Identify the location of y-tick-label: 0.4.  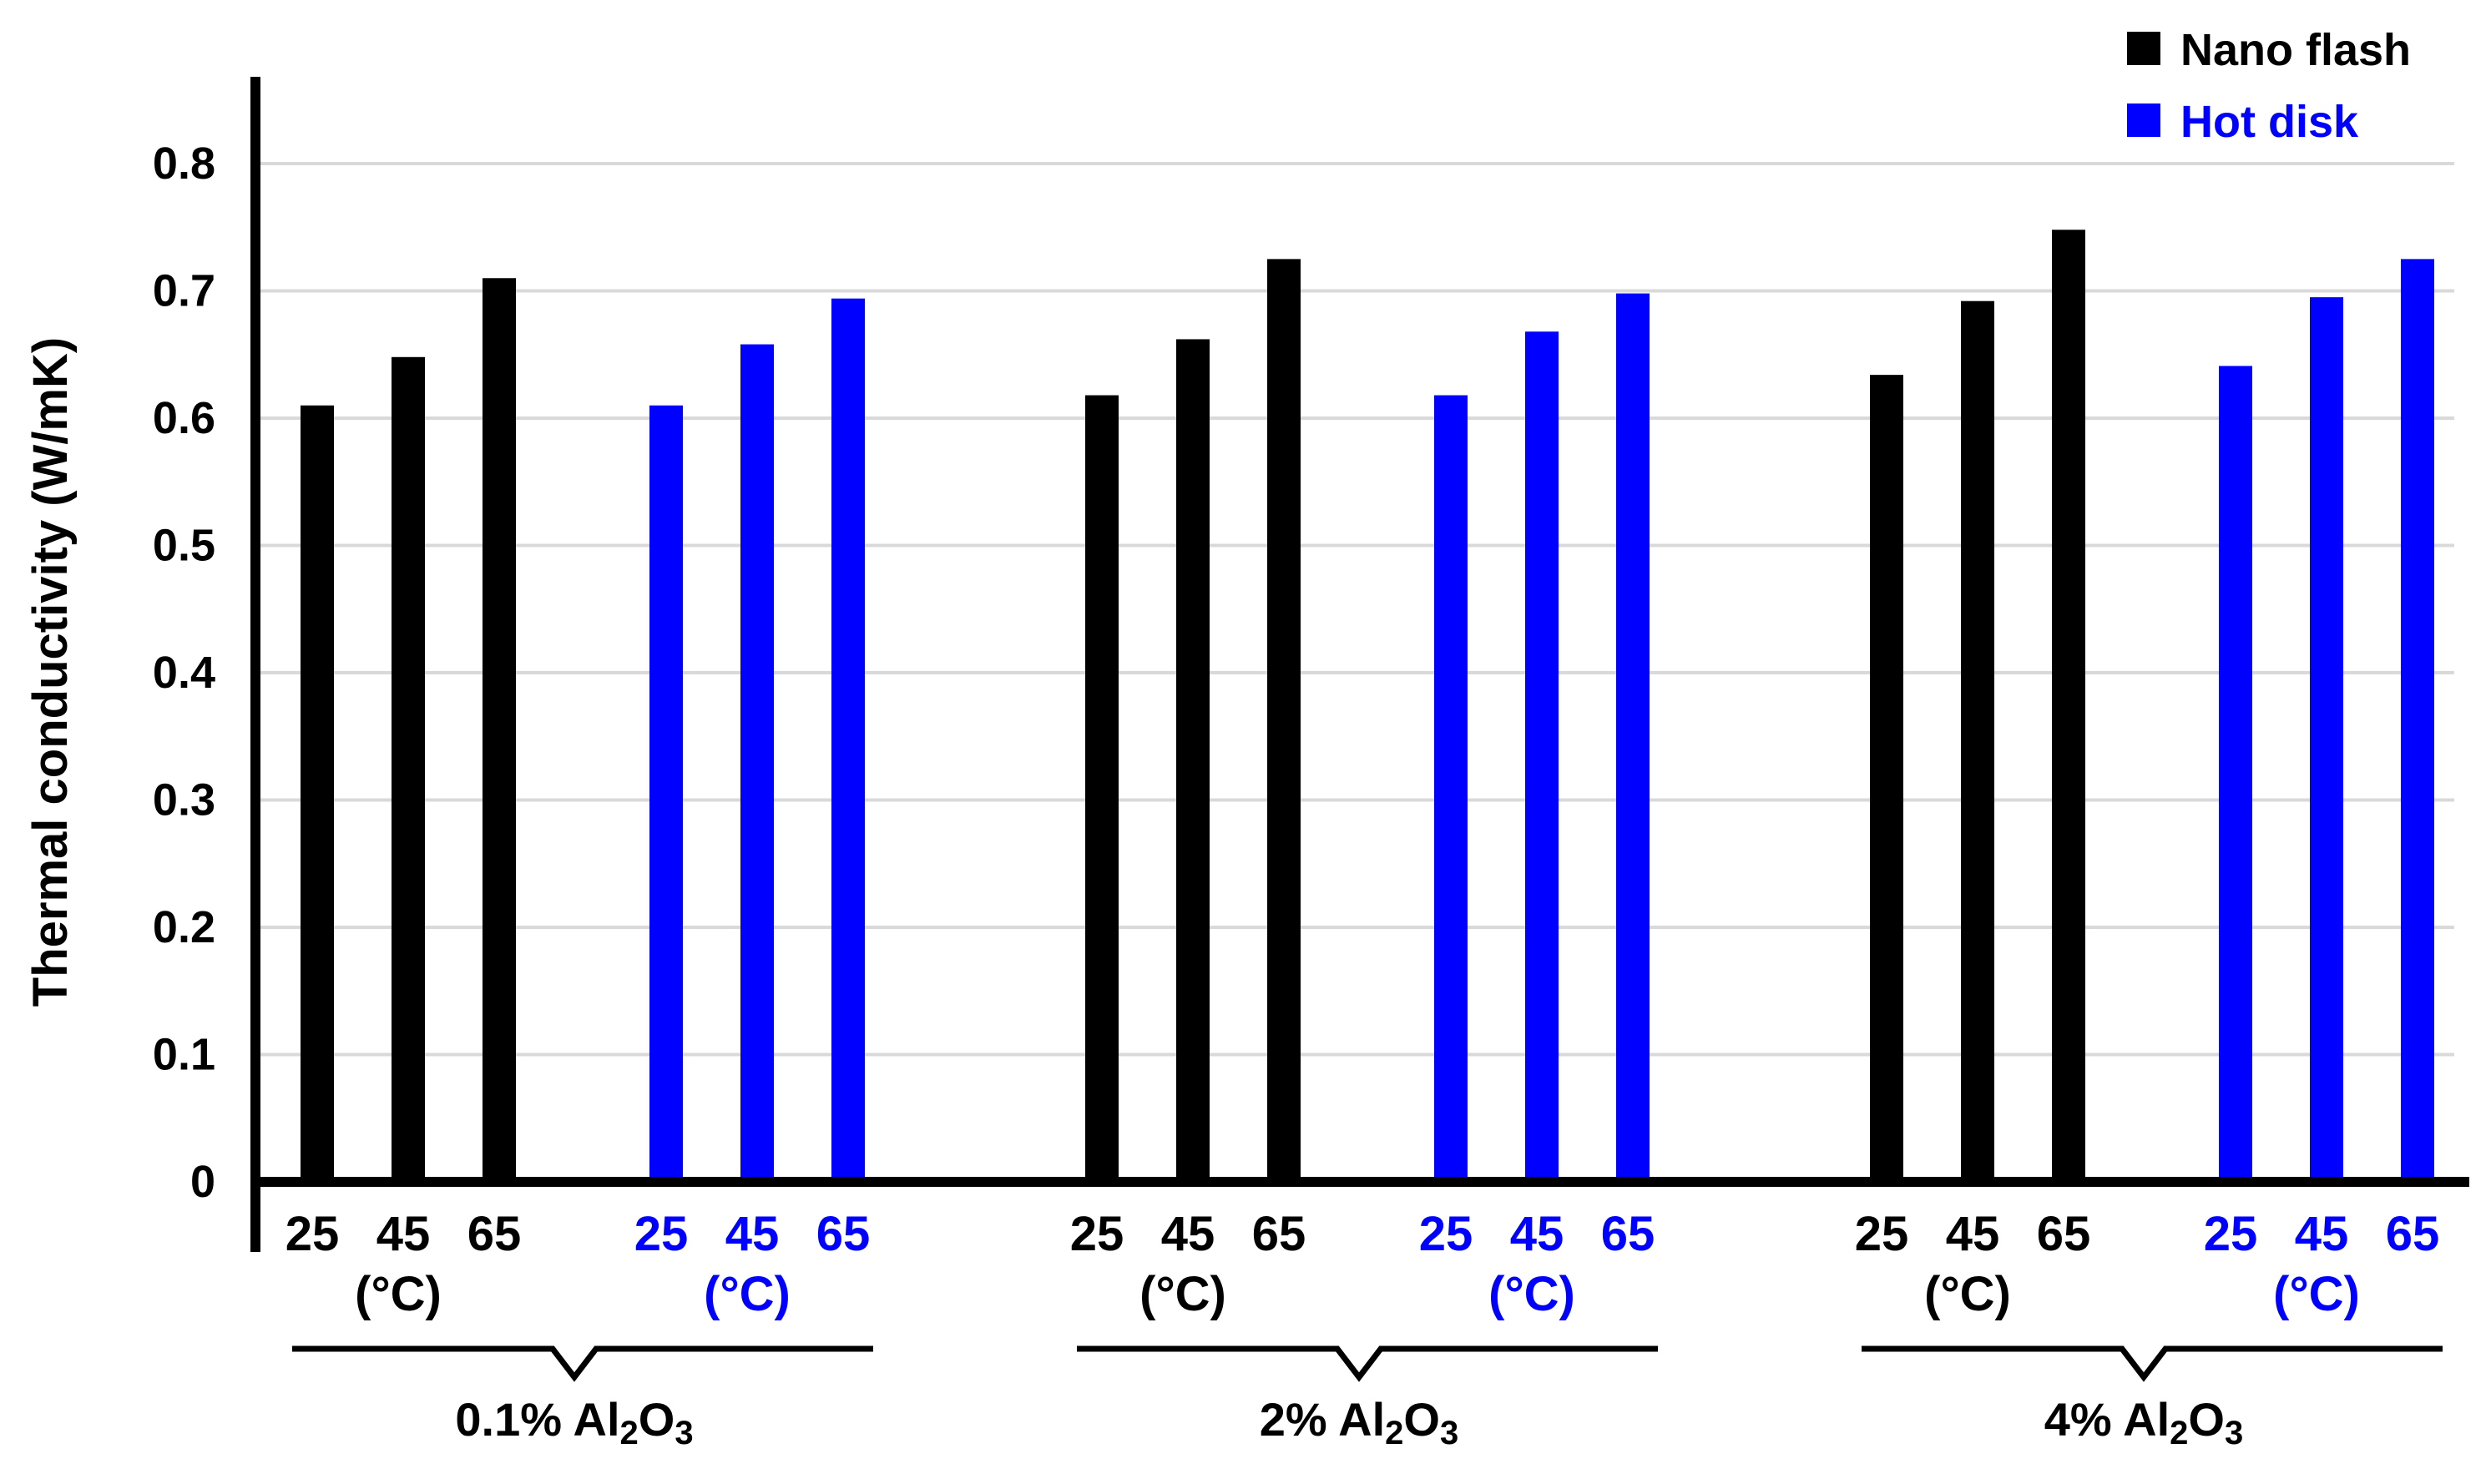
(184, 673).